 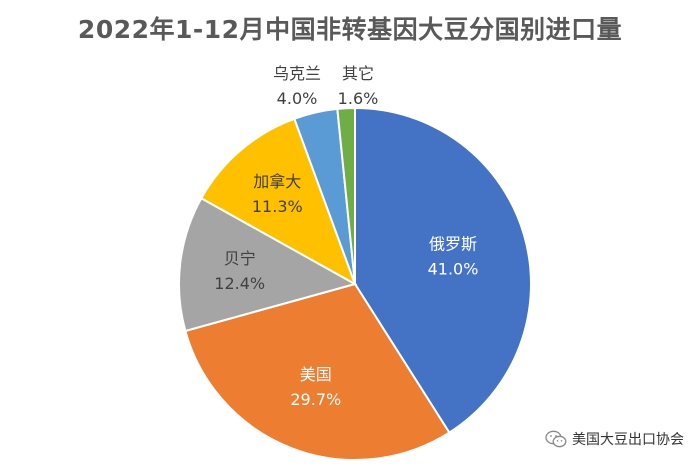 What do you see at coordinates (277, 181) in the screenshot?
I see `slice-name-label: 加拿大` at bounding box center [277, 181].